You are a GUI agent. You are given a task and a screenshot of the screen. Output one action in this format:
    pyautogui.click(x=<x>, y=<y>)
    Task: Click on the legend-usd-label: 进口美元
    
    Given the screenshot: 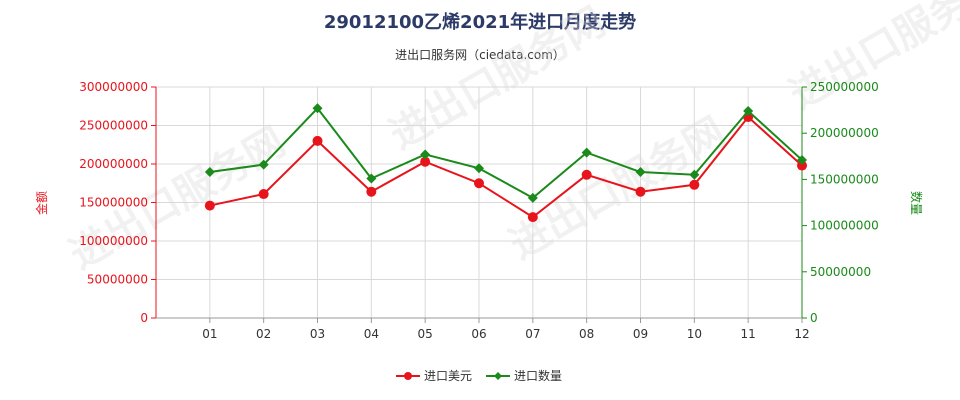 What is the action you would take?
    pyautogui.click(x=448, y=376)
    